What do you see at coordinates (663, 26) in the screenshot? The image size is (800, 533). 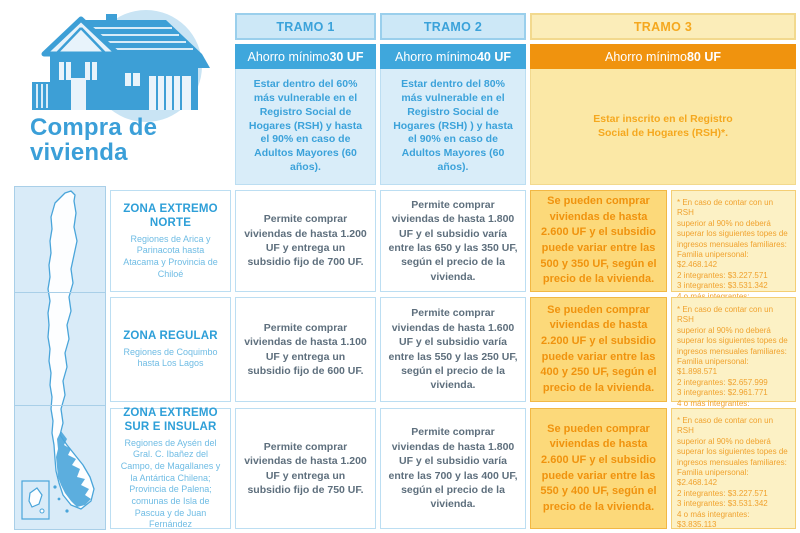 I see `tramo3-title: TRAMO 3` at bounding box center [663, 26].